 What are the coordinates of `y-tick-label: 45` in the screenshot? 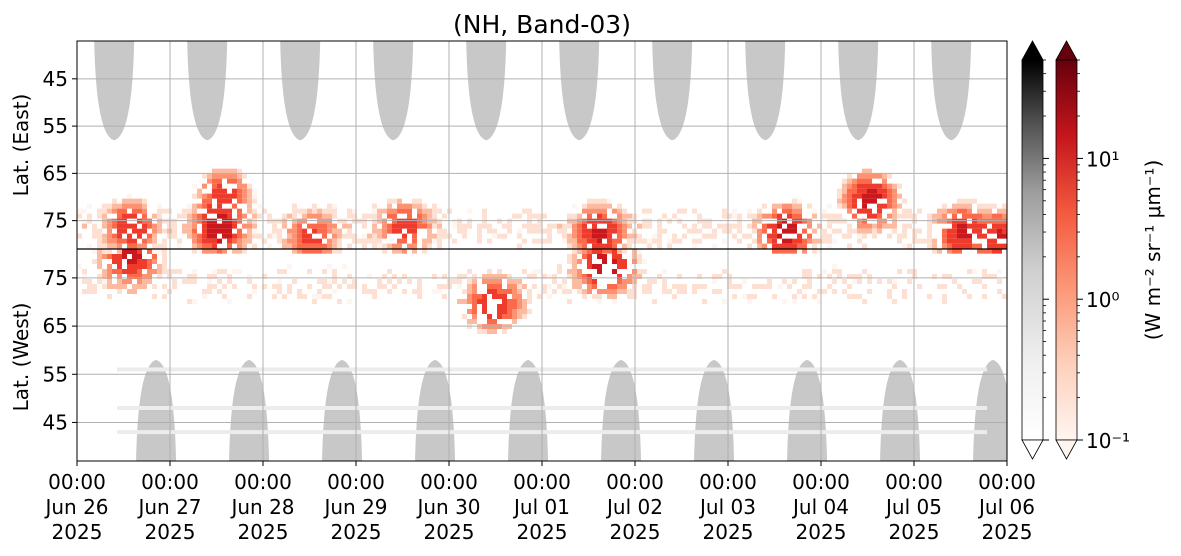 It's located at (55, 422).